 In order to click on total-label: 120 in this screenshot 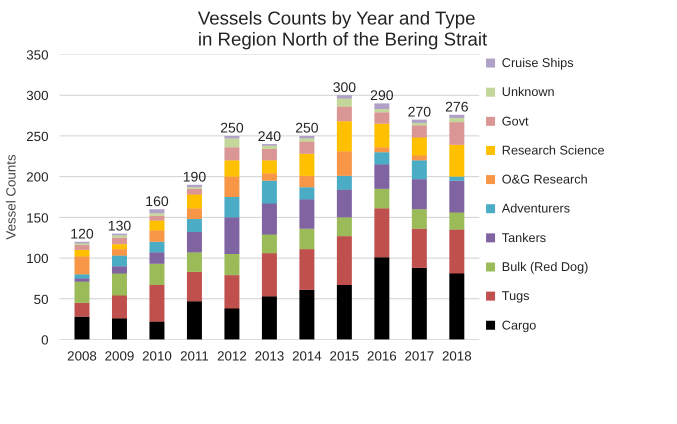, I will do `click(82, 234)`.